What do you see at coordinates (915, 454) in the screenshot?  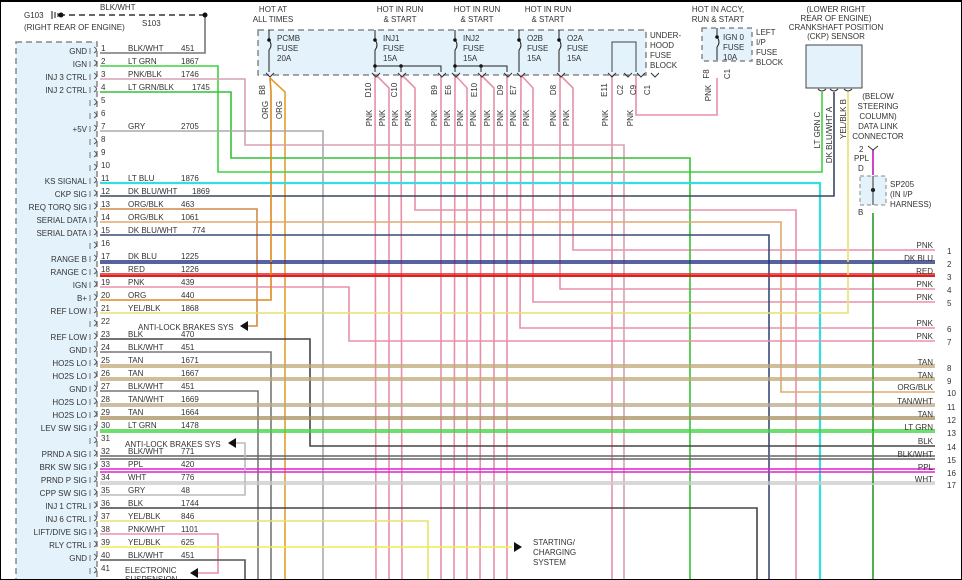 I see `output-wire-label: BLK/WHT` at bounding box center [915, 454].